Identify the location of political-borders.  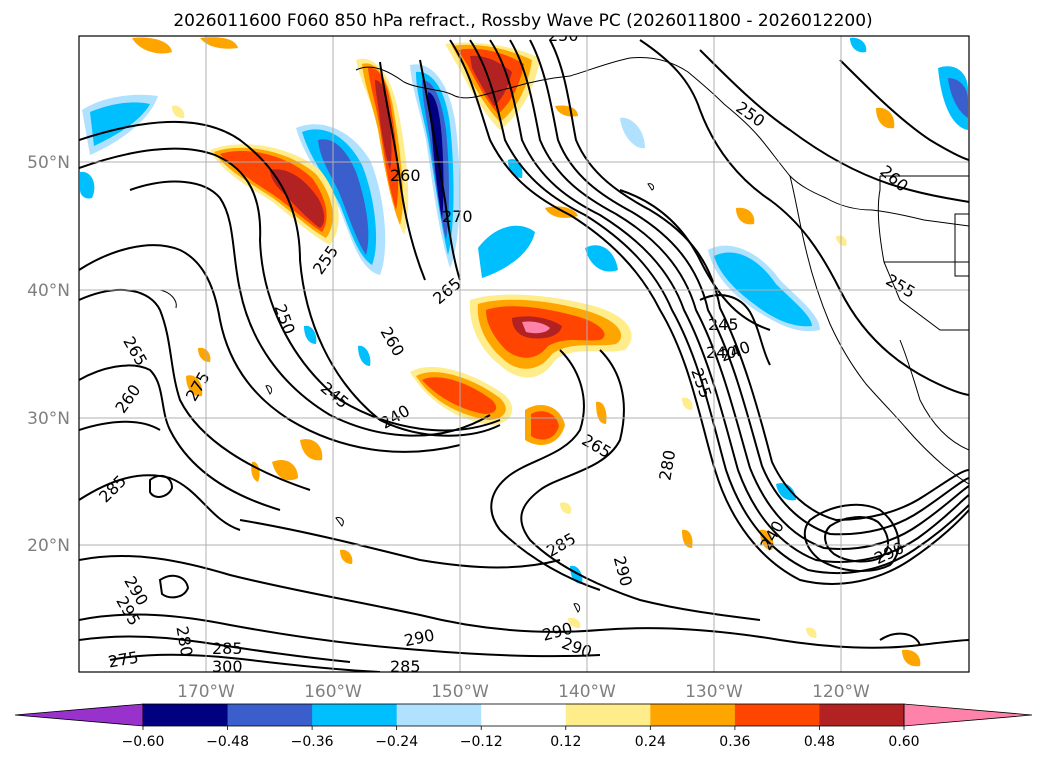
(923, 313).